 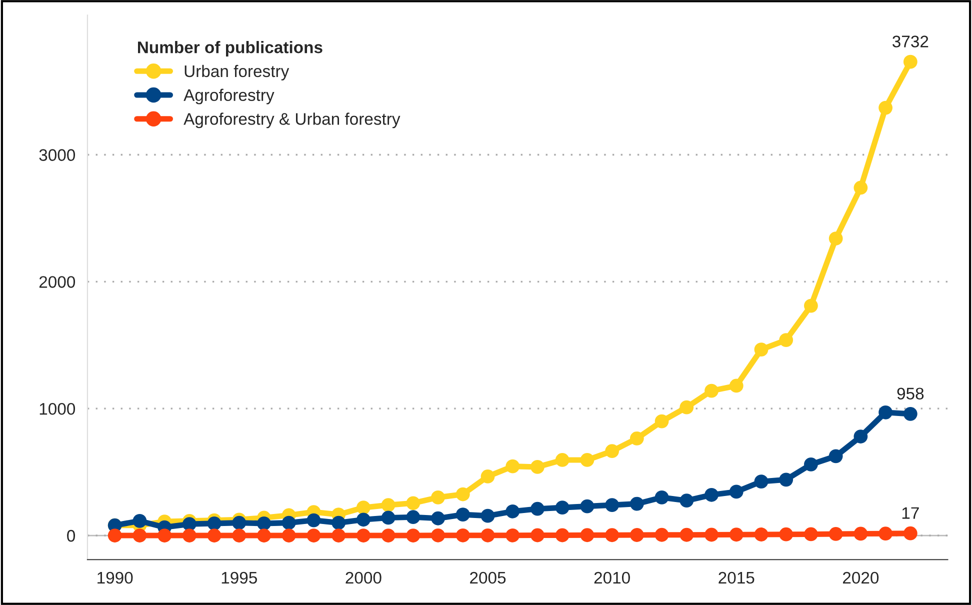 I want to click on x-tick-label: 2020, so click(x=860, y=578).